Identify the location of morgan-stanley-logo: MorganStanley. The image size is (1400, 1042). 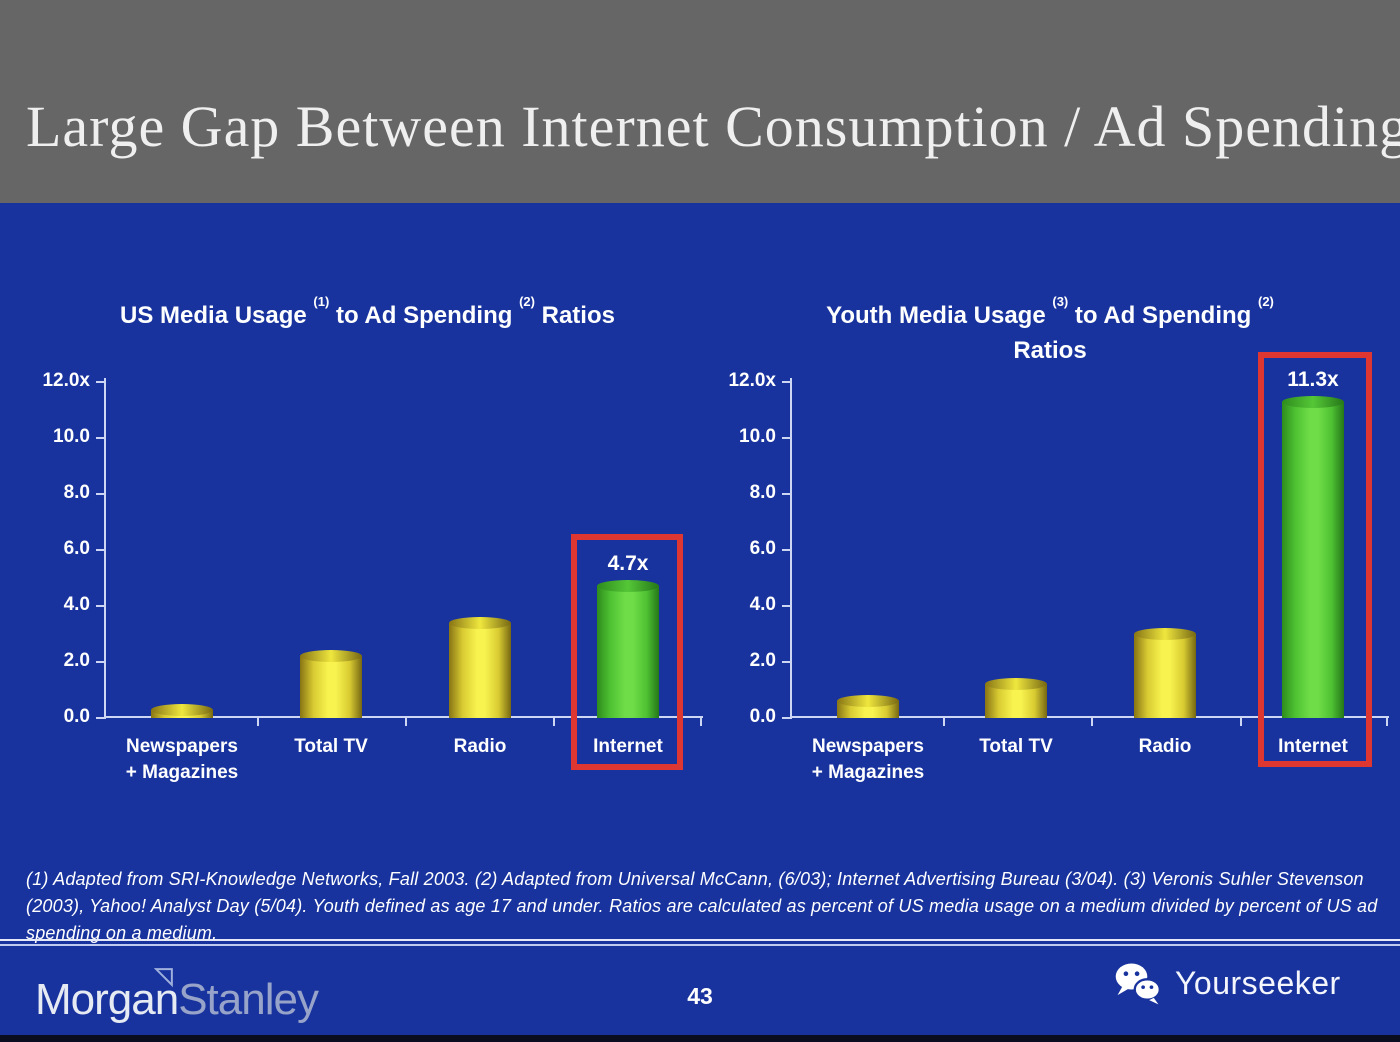
(177, 996).